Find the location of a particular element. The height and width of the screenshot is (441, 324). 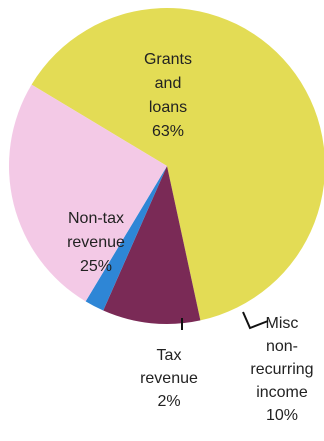

pie-label-line: Grants is located at coordinates (168, 59).